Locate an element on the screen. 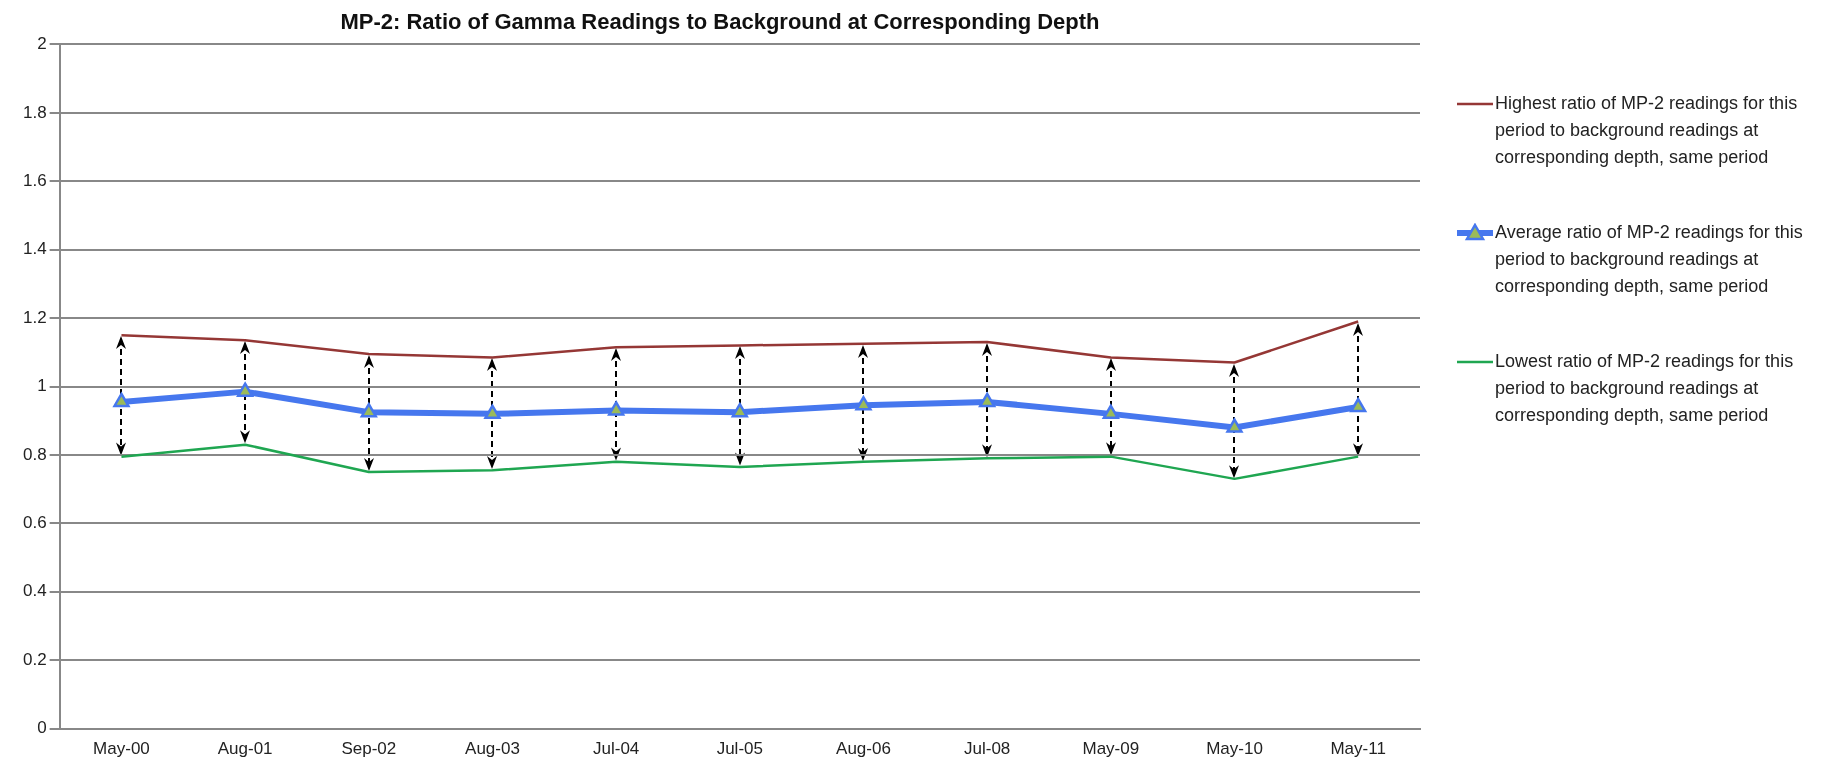 Image resolution: width=1837 pixels, height=773 pixels. x-tick-label: Aug-03 is located at coordinates (492, 749).